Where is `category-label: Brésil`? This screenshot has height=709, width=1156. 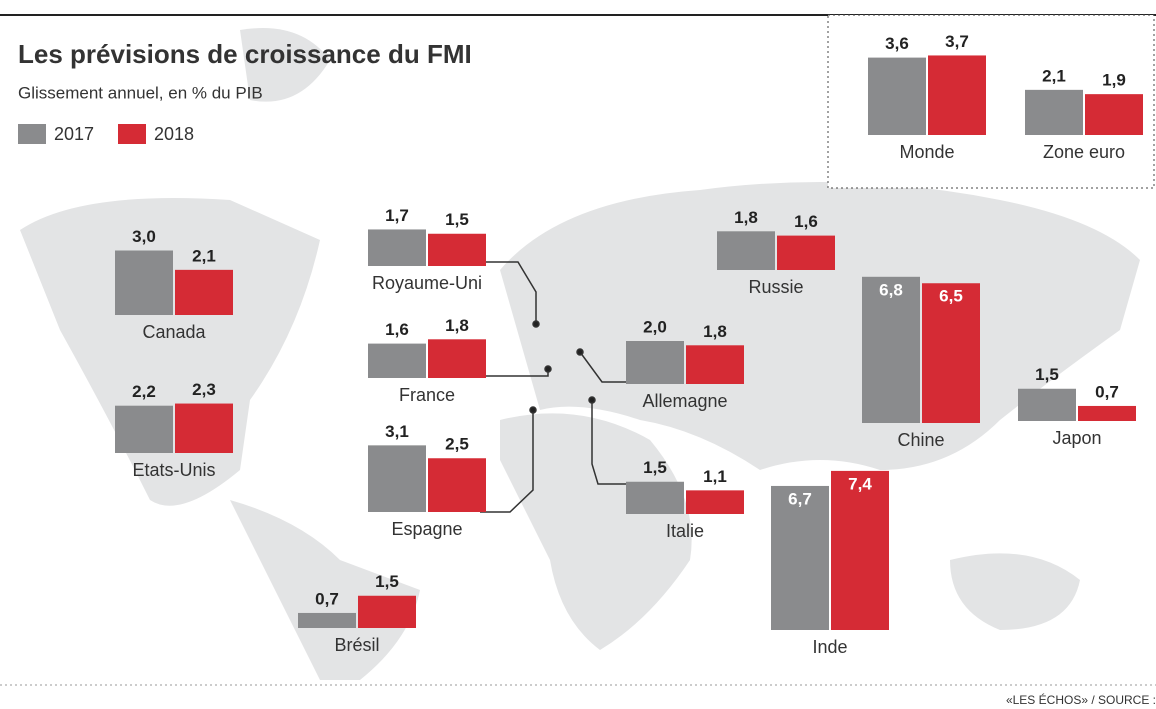
category-label: Brésil is located at coordinates (356, 645).